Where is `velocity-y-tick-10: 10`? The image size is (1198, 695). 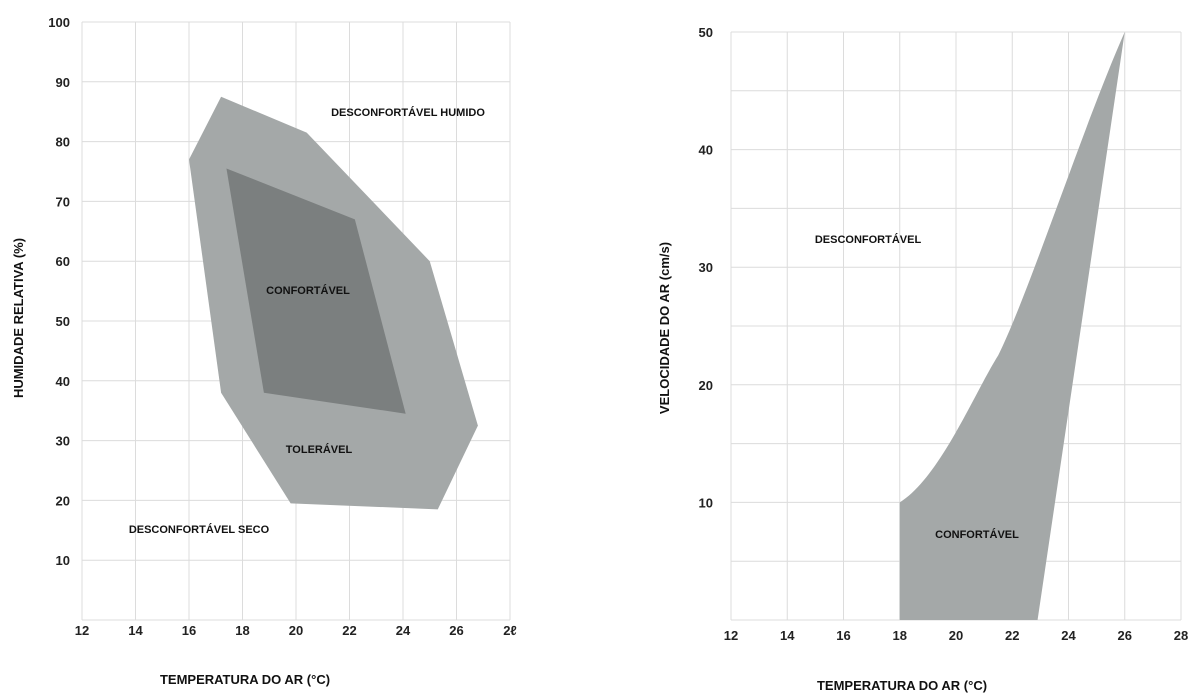 velocity-y-tick-10: 10 is located at coordinates (706, 502).